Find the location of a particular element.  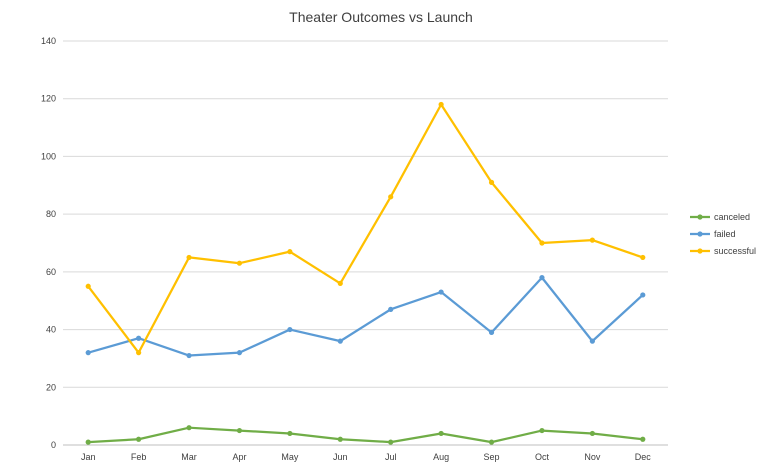

x-tick-label: Mar is located at coordinates (189, 457).